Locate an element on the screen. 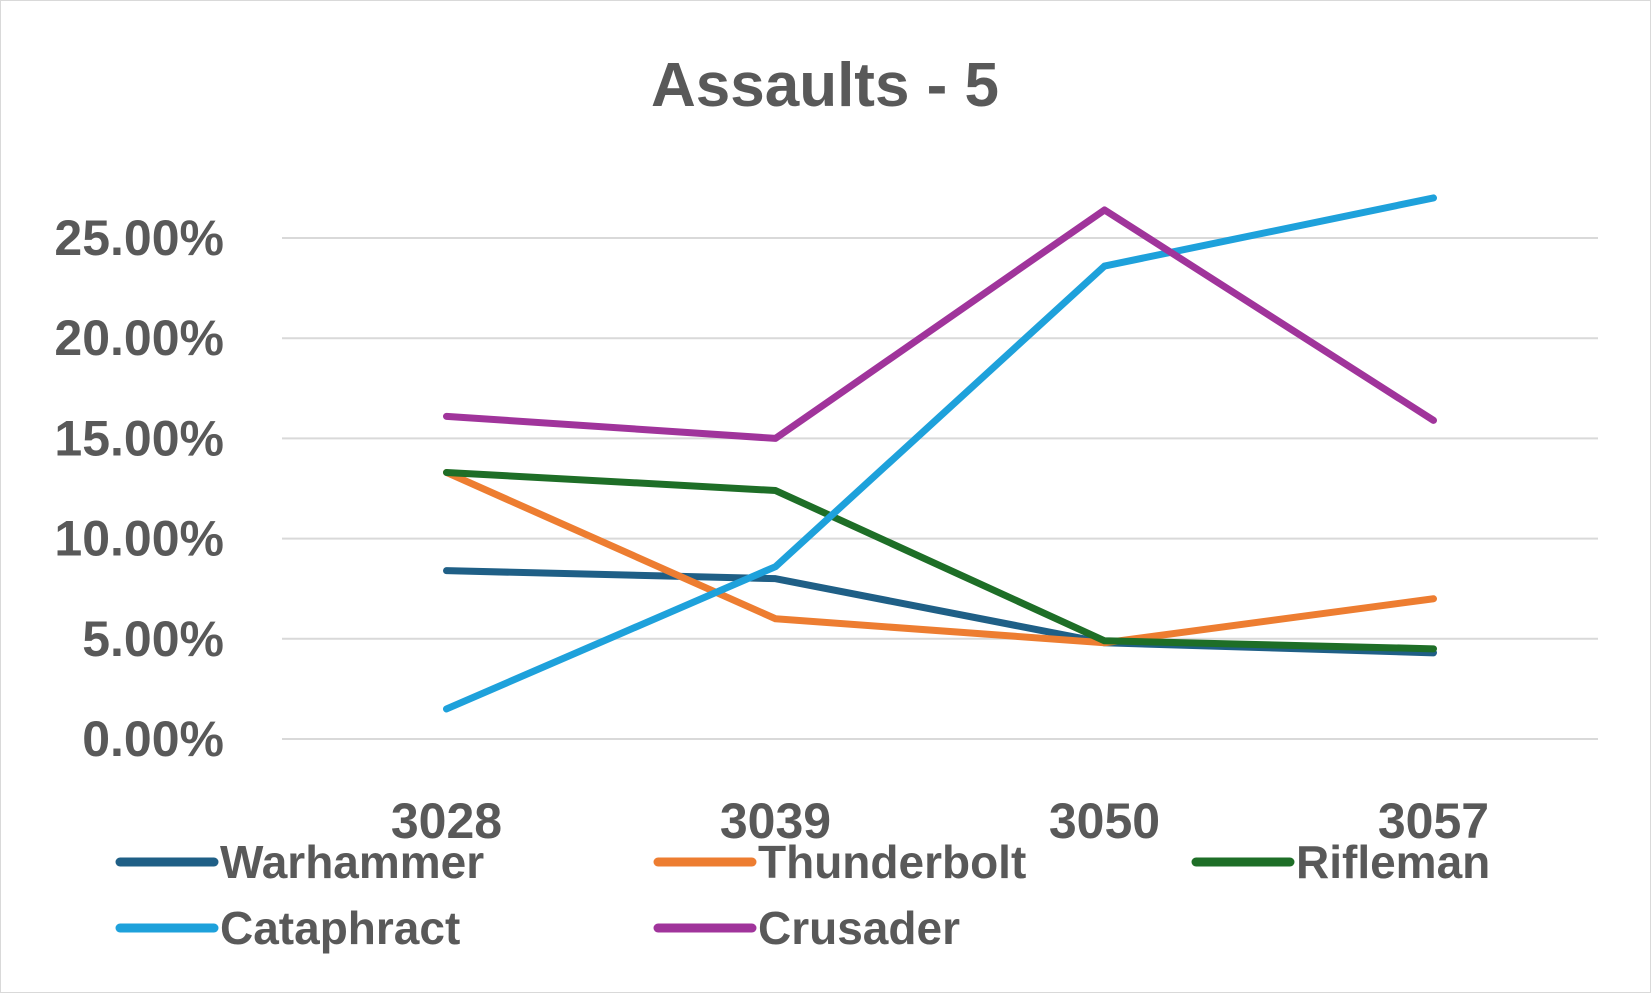 Image resolution: width=1651 pixels, height=993 pixels. legend-label: Thunderbolt is located at coordinates (892, 862).